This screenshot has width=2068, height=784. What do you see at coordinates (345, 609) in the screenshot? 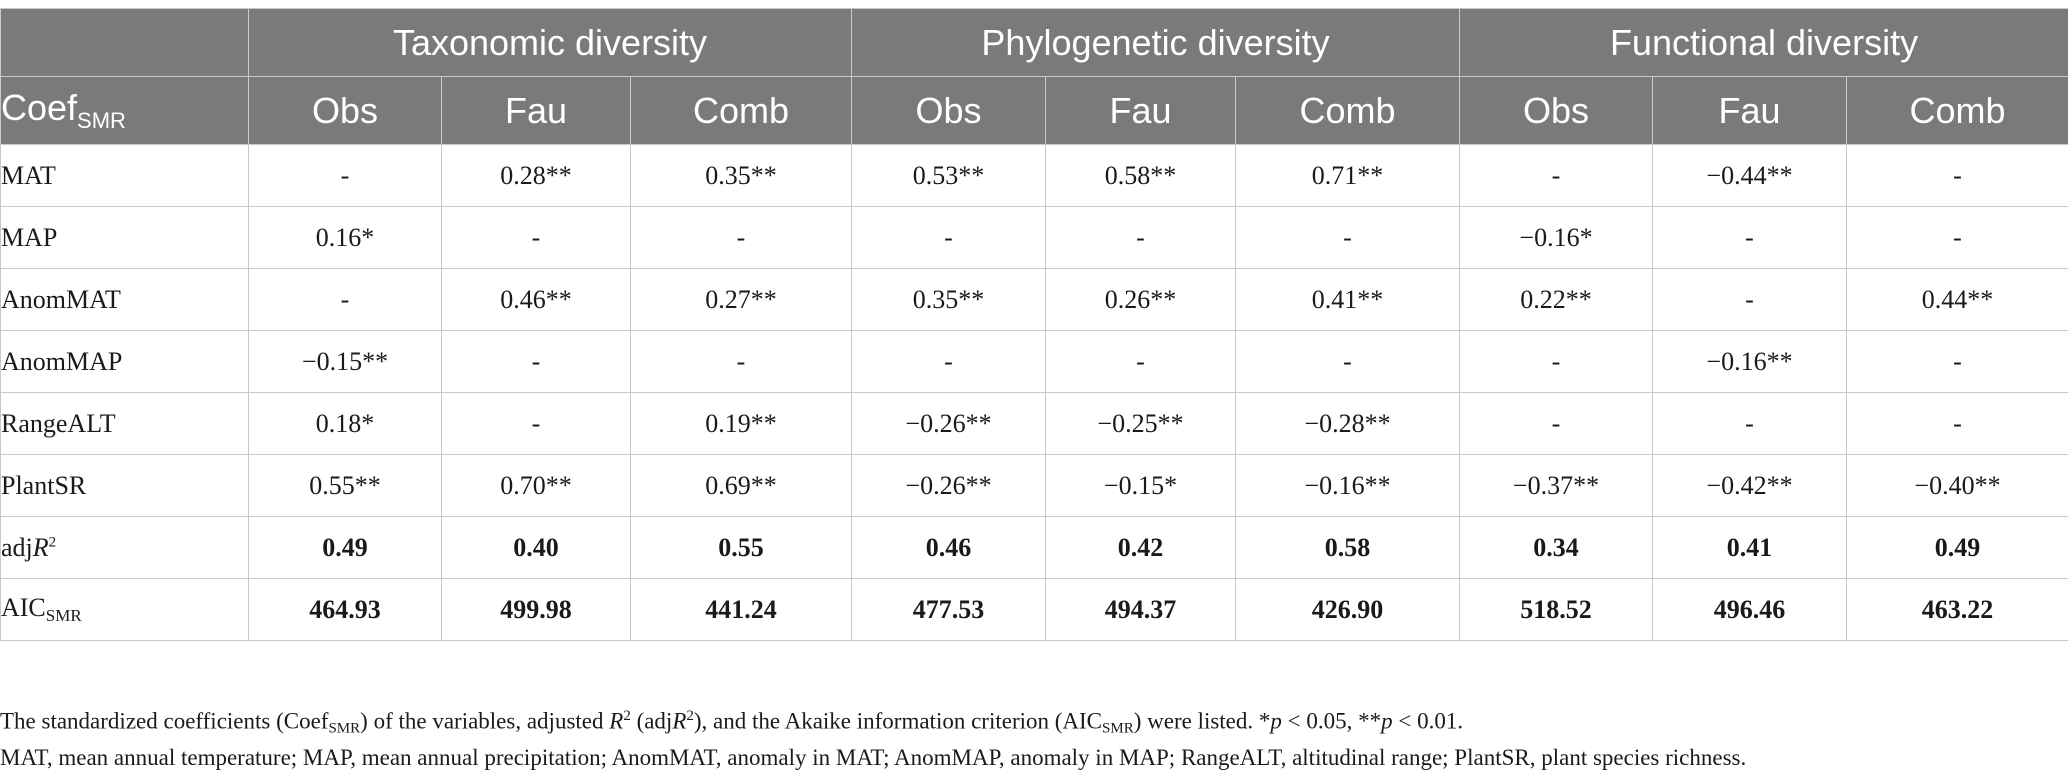
I see `table-cell: 464.93` at bounding box center [345, 609].